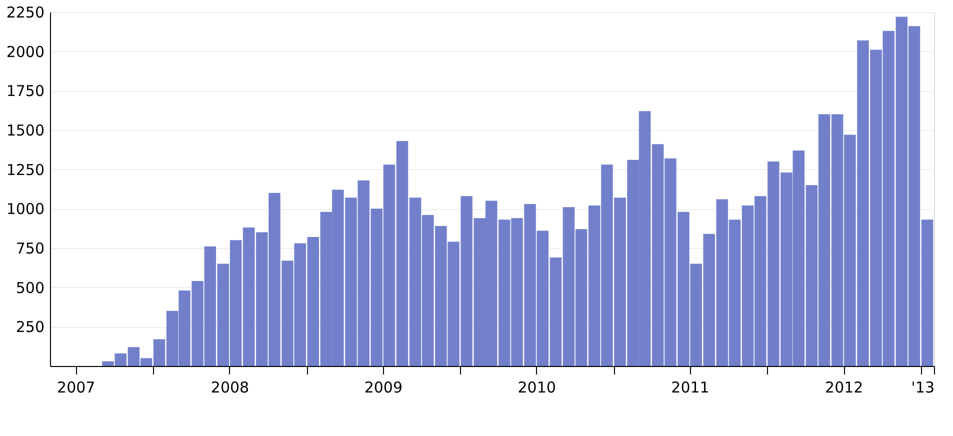 The image size is (953, 436). Describe the element at coordinates (537, 387) in the screenshot. I see `x-tick-label: 2010` at that location.